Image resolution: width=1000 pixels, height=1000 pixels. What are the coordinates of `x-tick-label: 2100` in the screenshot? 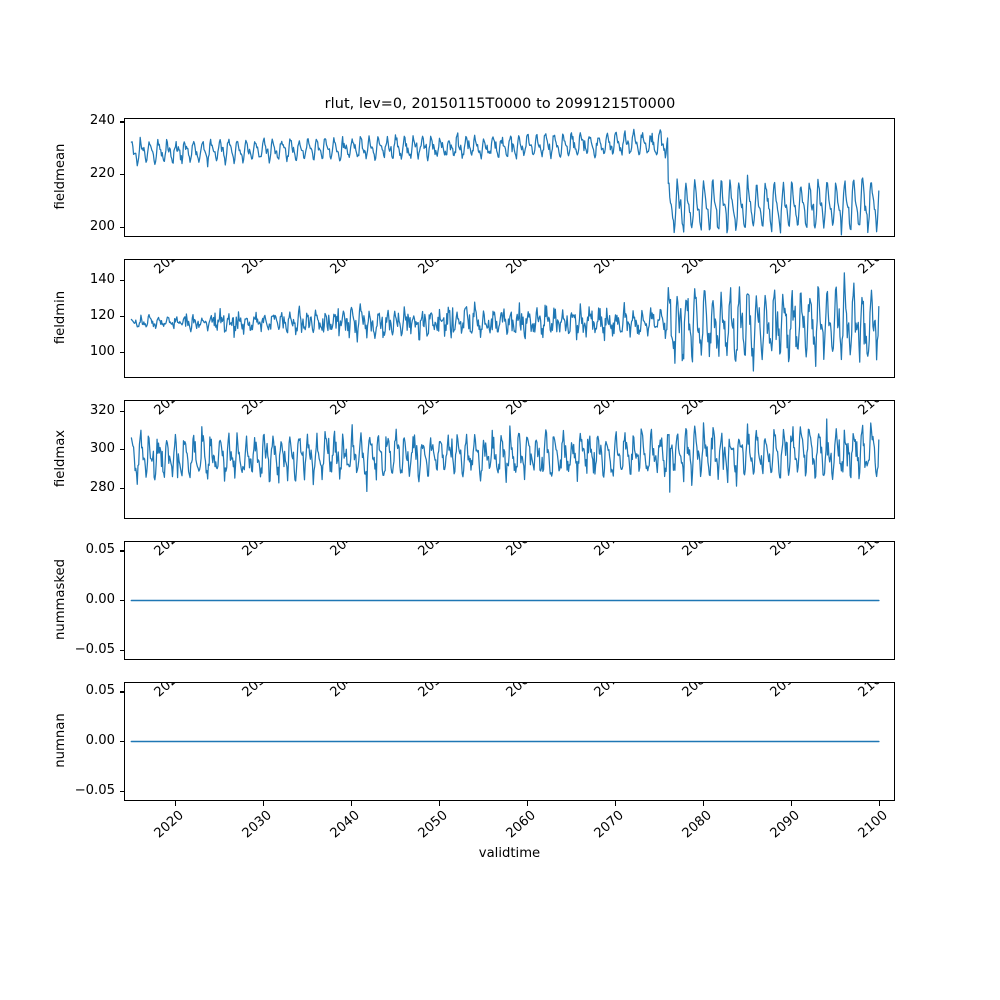 It's located at (873, 825).